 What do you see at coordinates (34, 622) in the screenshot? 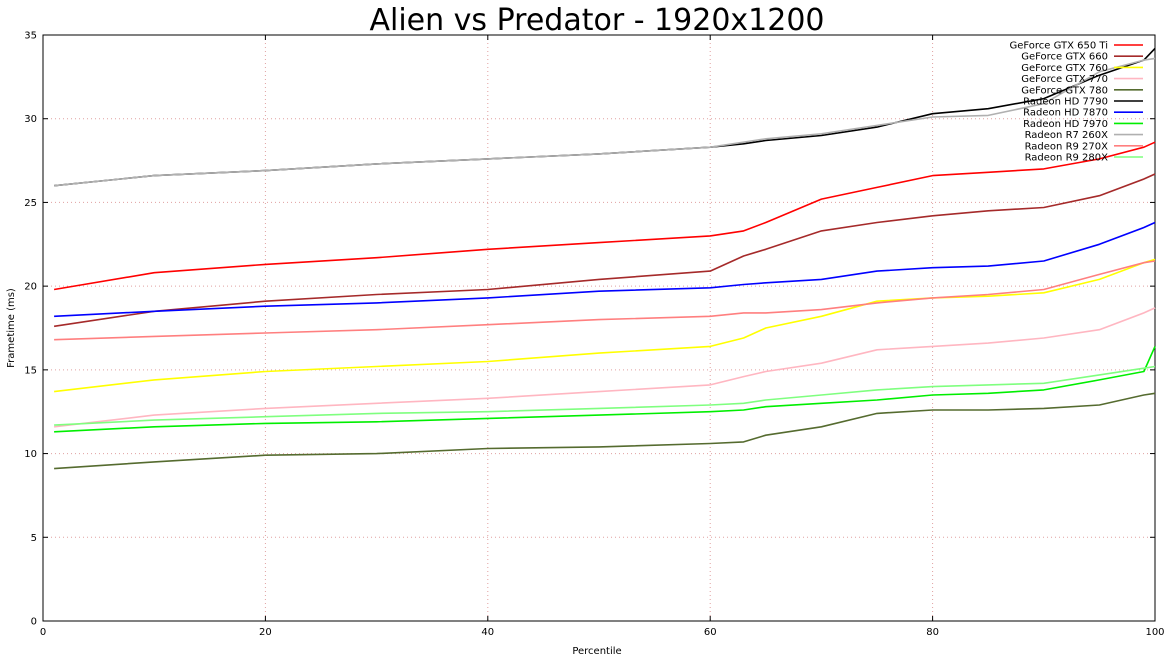
I see `y-tick-label: 0` at bounding box center [34, 622].